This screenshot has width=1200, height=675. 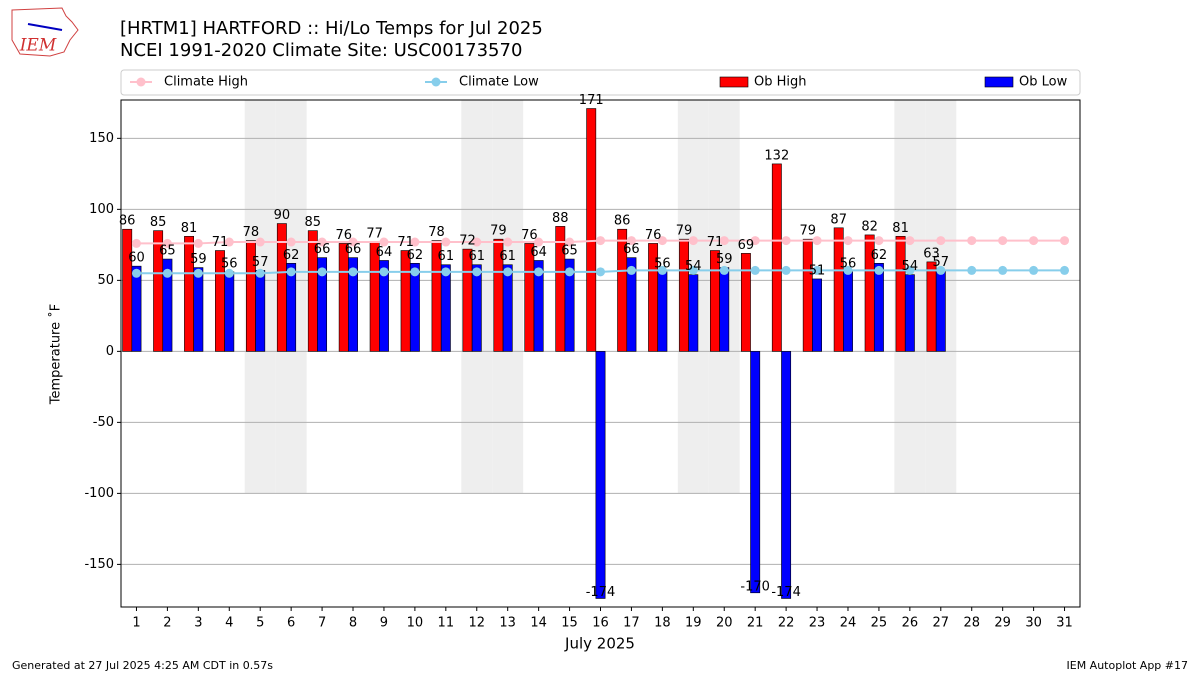 I want to click on x-tick-label: 31, so click(x=1064, y=623).